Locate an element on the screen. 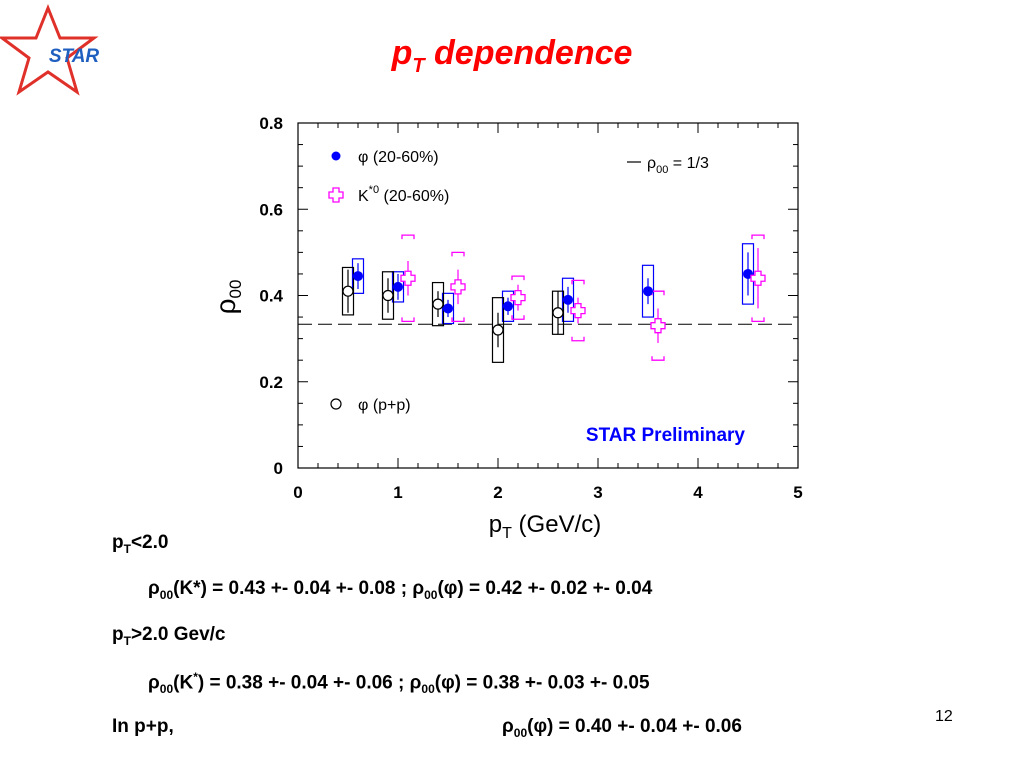 This screenshot has height=768, width=1024. star-preliminary-label: STAR Preliminary is located at coordinates (666, 435).